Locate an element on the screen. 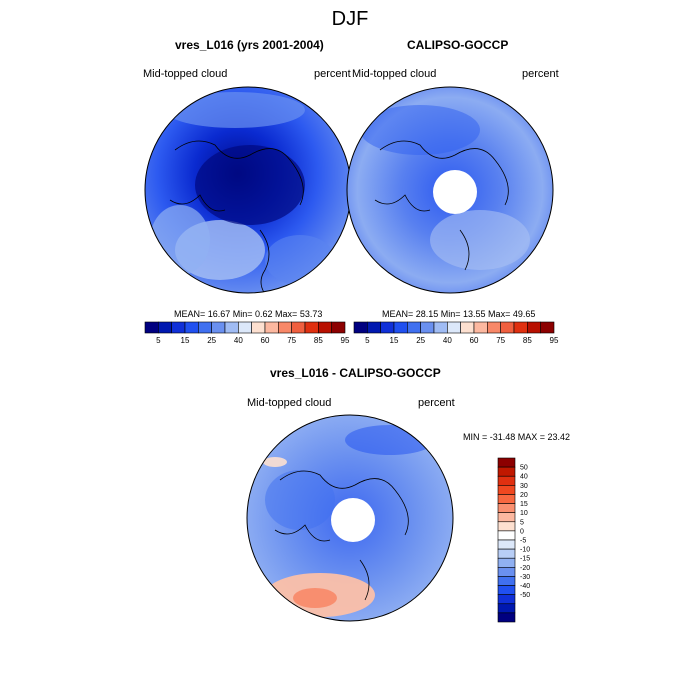 The width and height of the screenshot is (700, 700). panel3-colorbar-tick-label: -40 is located at coordinates (525, 586).